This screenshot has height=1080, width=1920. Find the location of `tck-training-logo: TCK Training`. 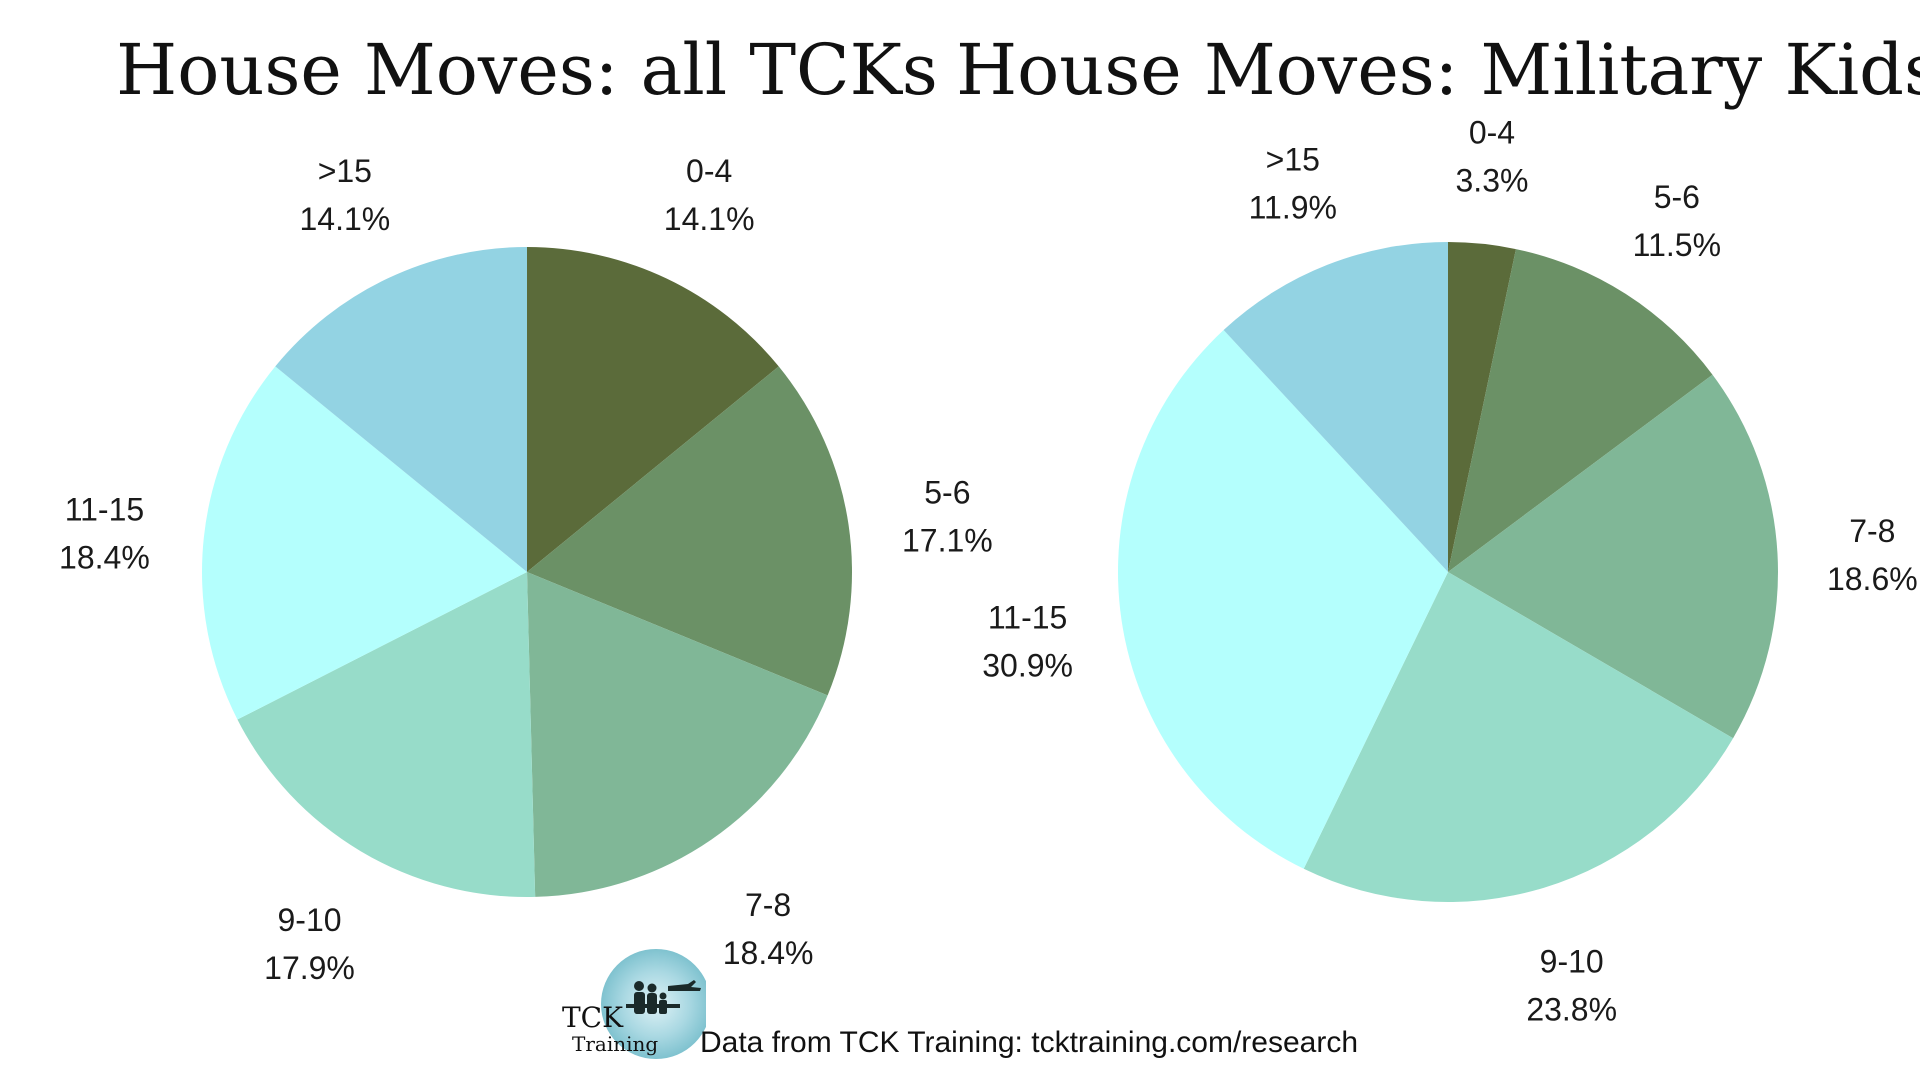

tck-training-logo: TCK Training is located at coordinates (633, 1004).